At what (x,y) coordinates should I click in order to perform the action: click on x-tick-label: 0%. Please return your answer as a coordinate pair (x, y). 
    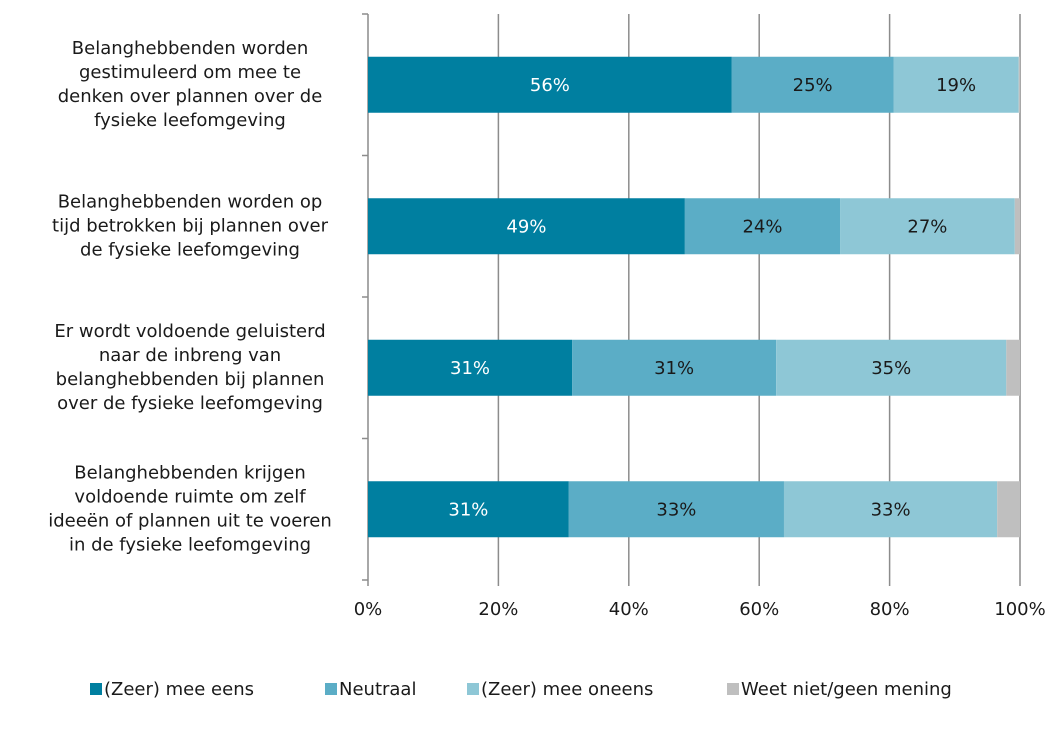
    Looking at the image, I should click on (368, 609).